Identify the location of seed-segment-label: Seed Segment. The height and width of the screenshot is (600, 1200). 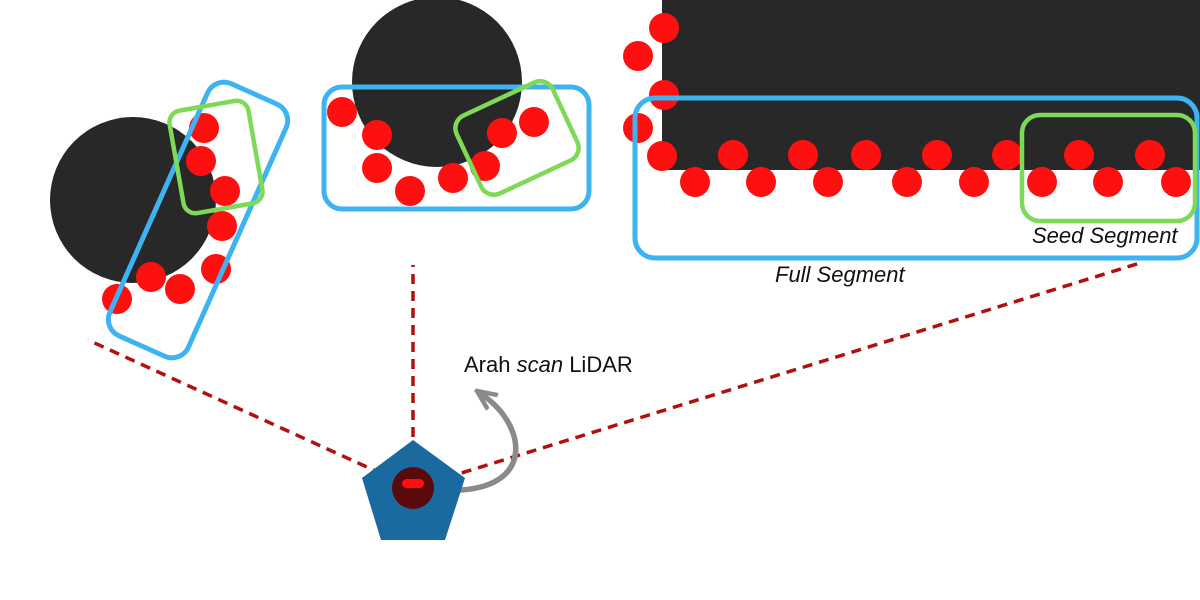
(1105, 235).